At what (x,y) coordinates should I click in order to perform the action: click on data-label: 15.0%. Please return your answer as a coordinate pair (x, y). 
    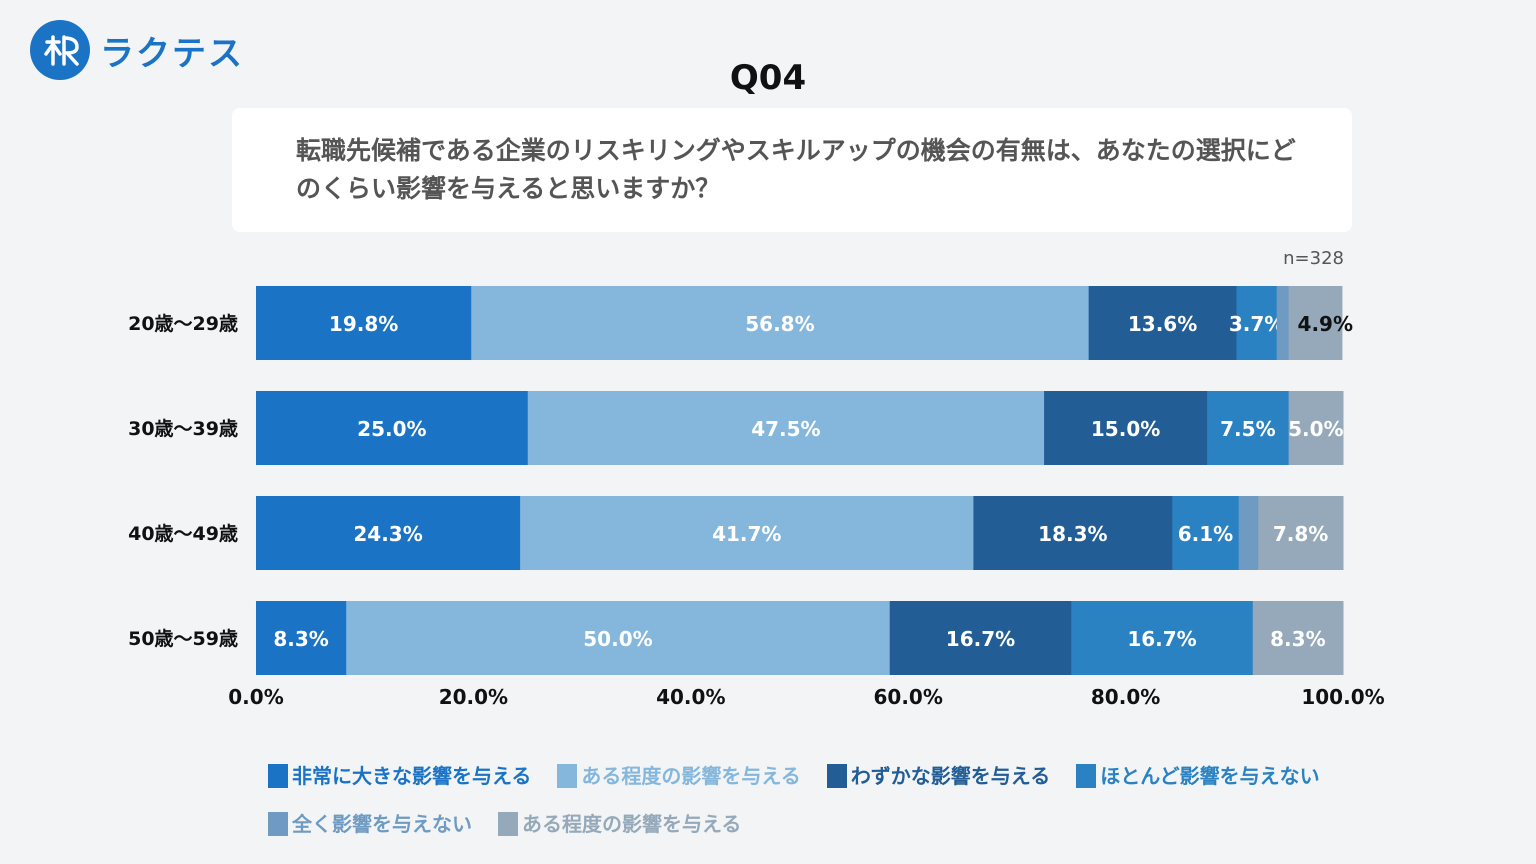
    Looking at the image, I should click on (1125, 429).